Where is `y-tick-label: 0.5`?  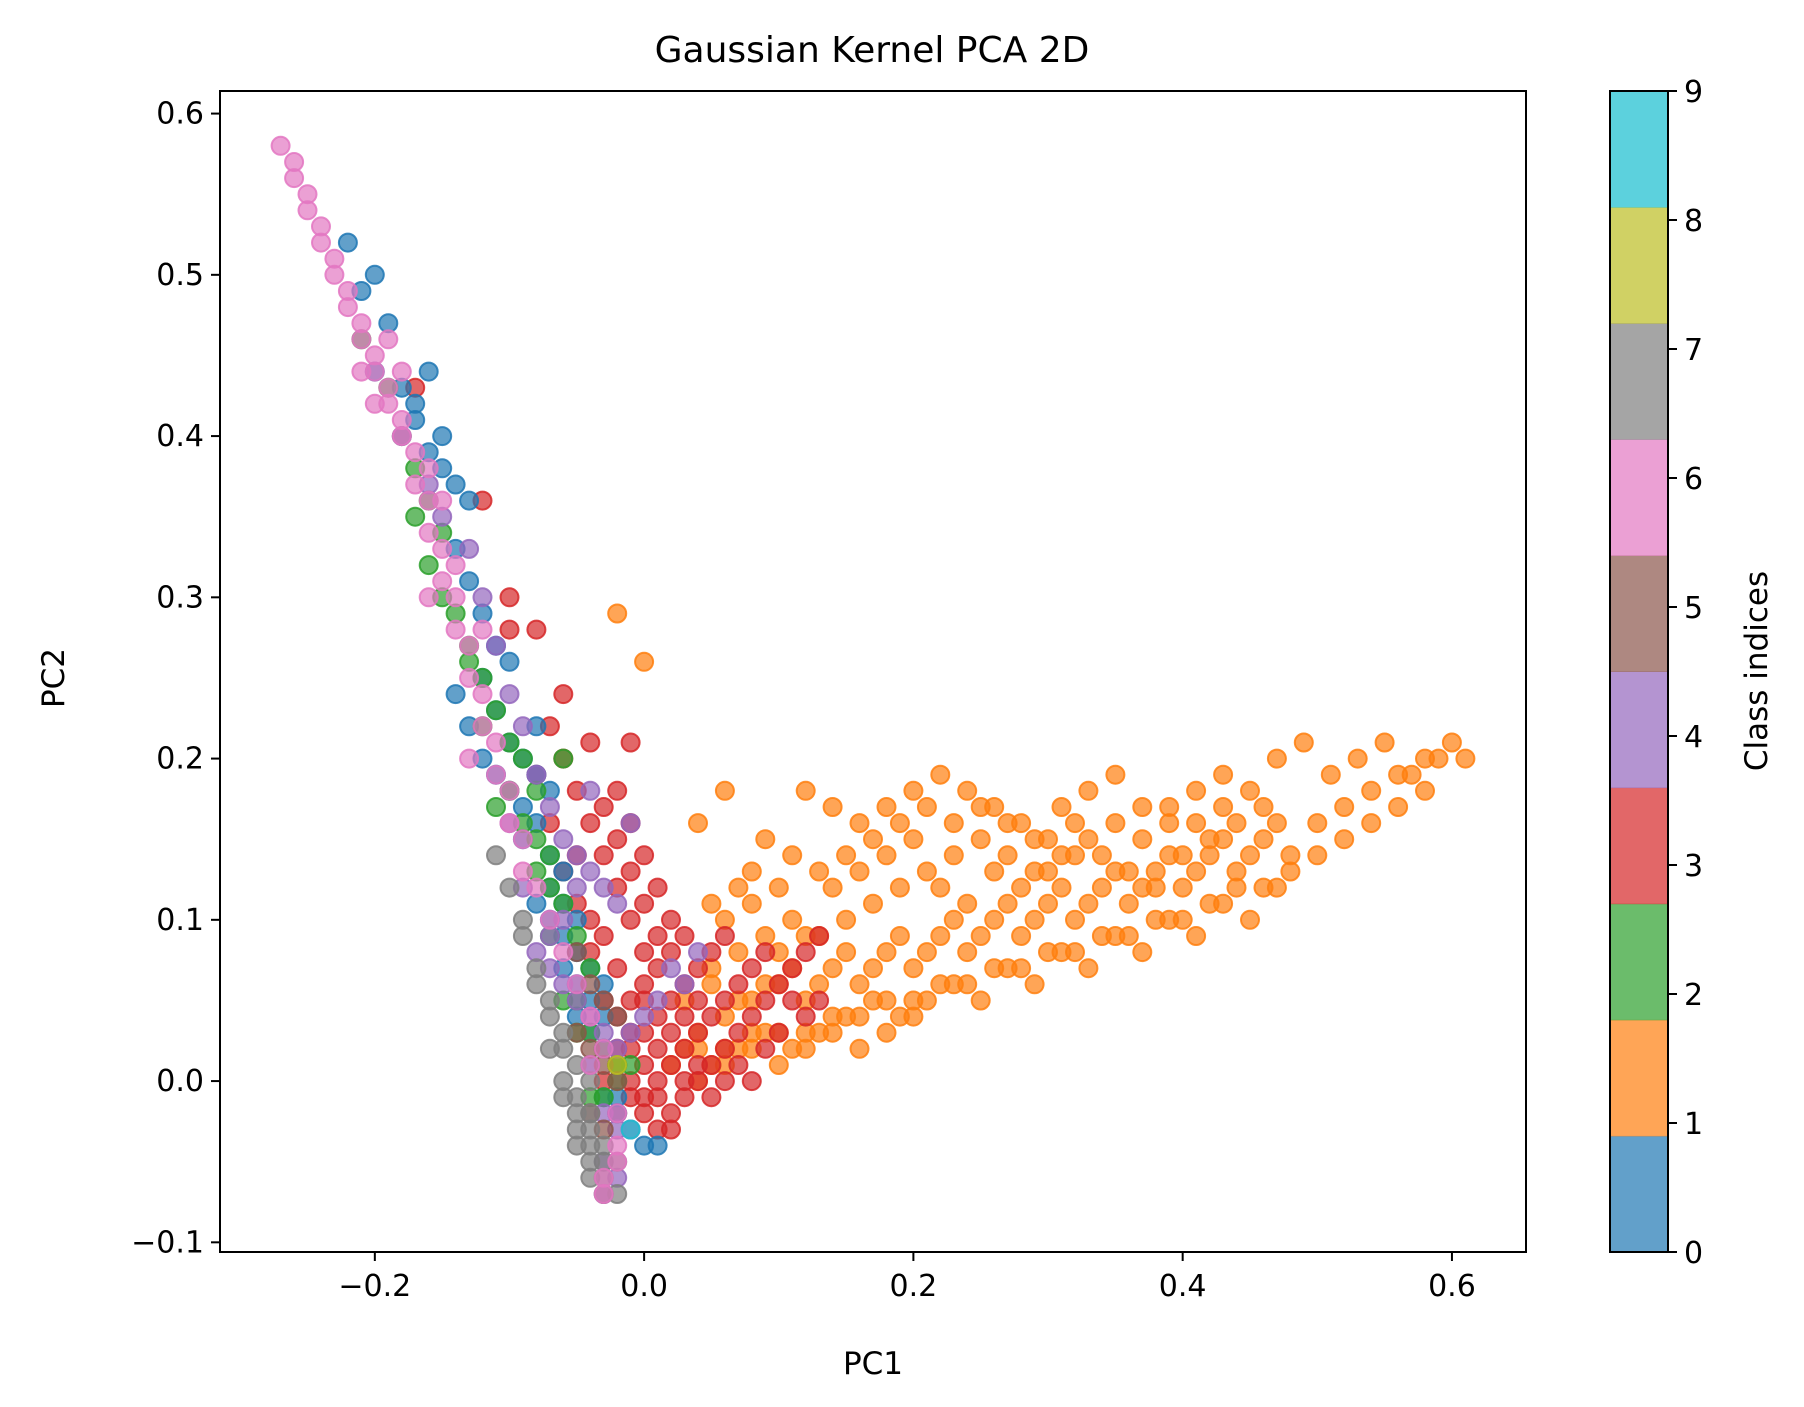 y-tick-label: 0.5 is located at coordinates (180, 275).